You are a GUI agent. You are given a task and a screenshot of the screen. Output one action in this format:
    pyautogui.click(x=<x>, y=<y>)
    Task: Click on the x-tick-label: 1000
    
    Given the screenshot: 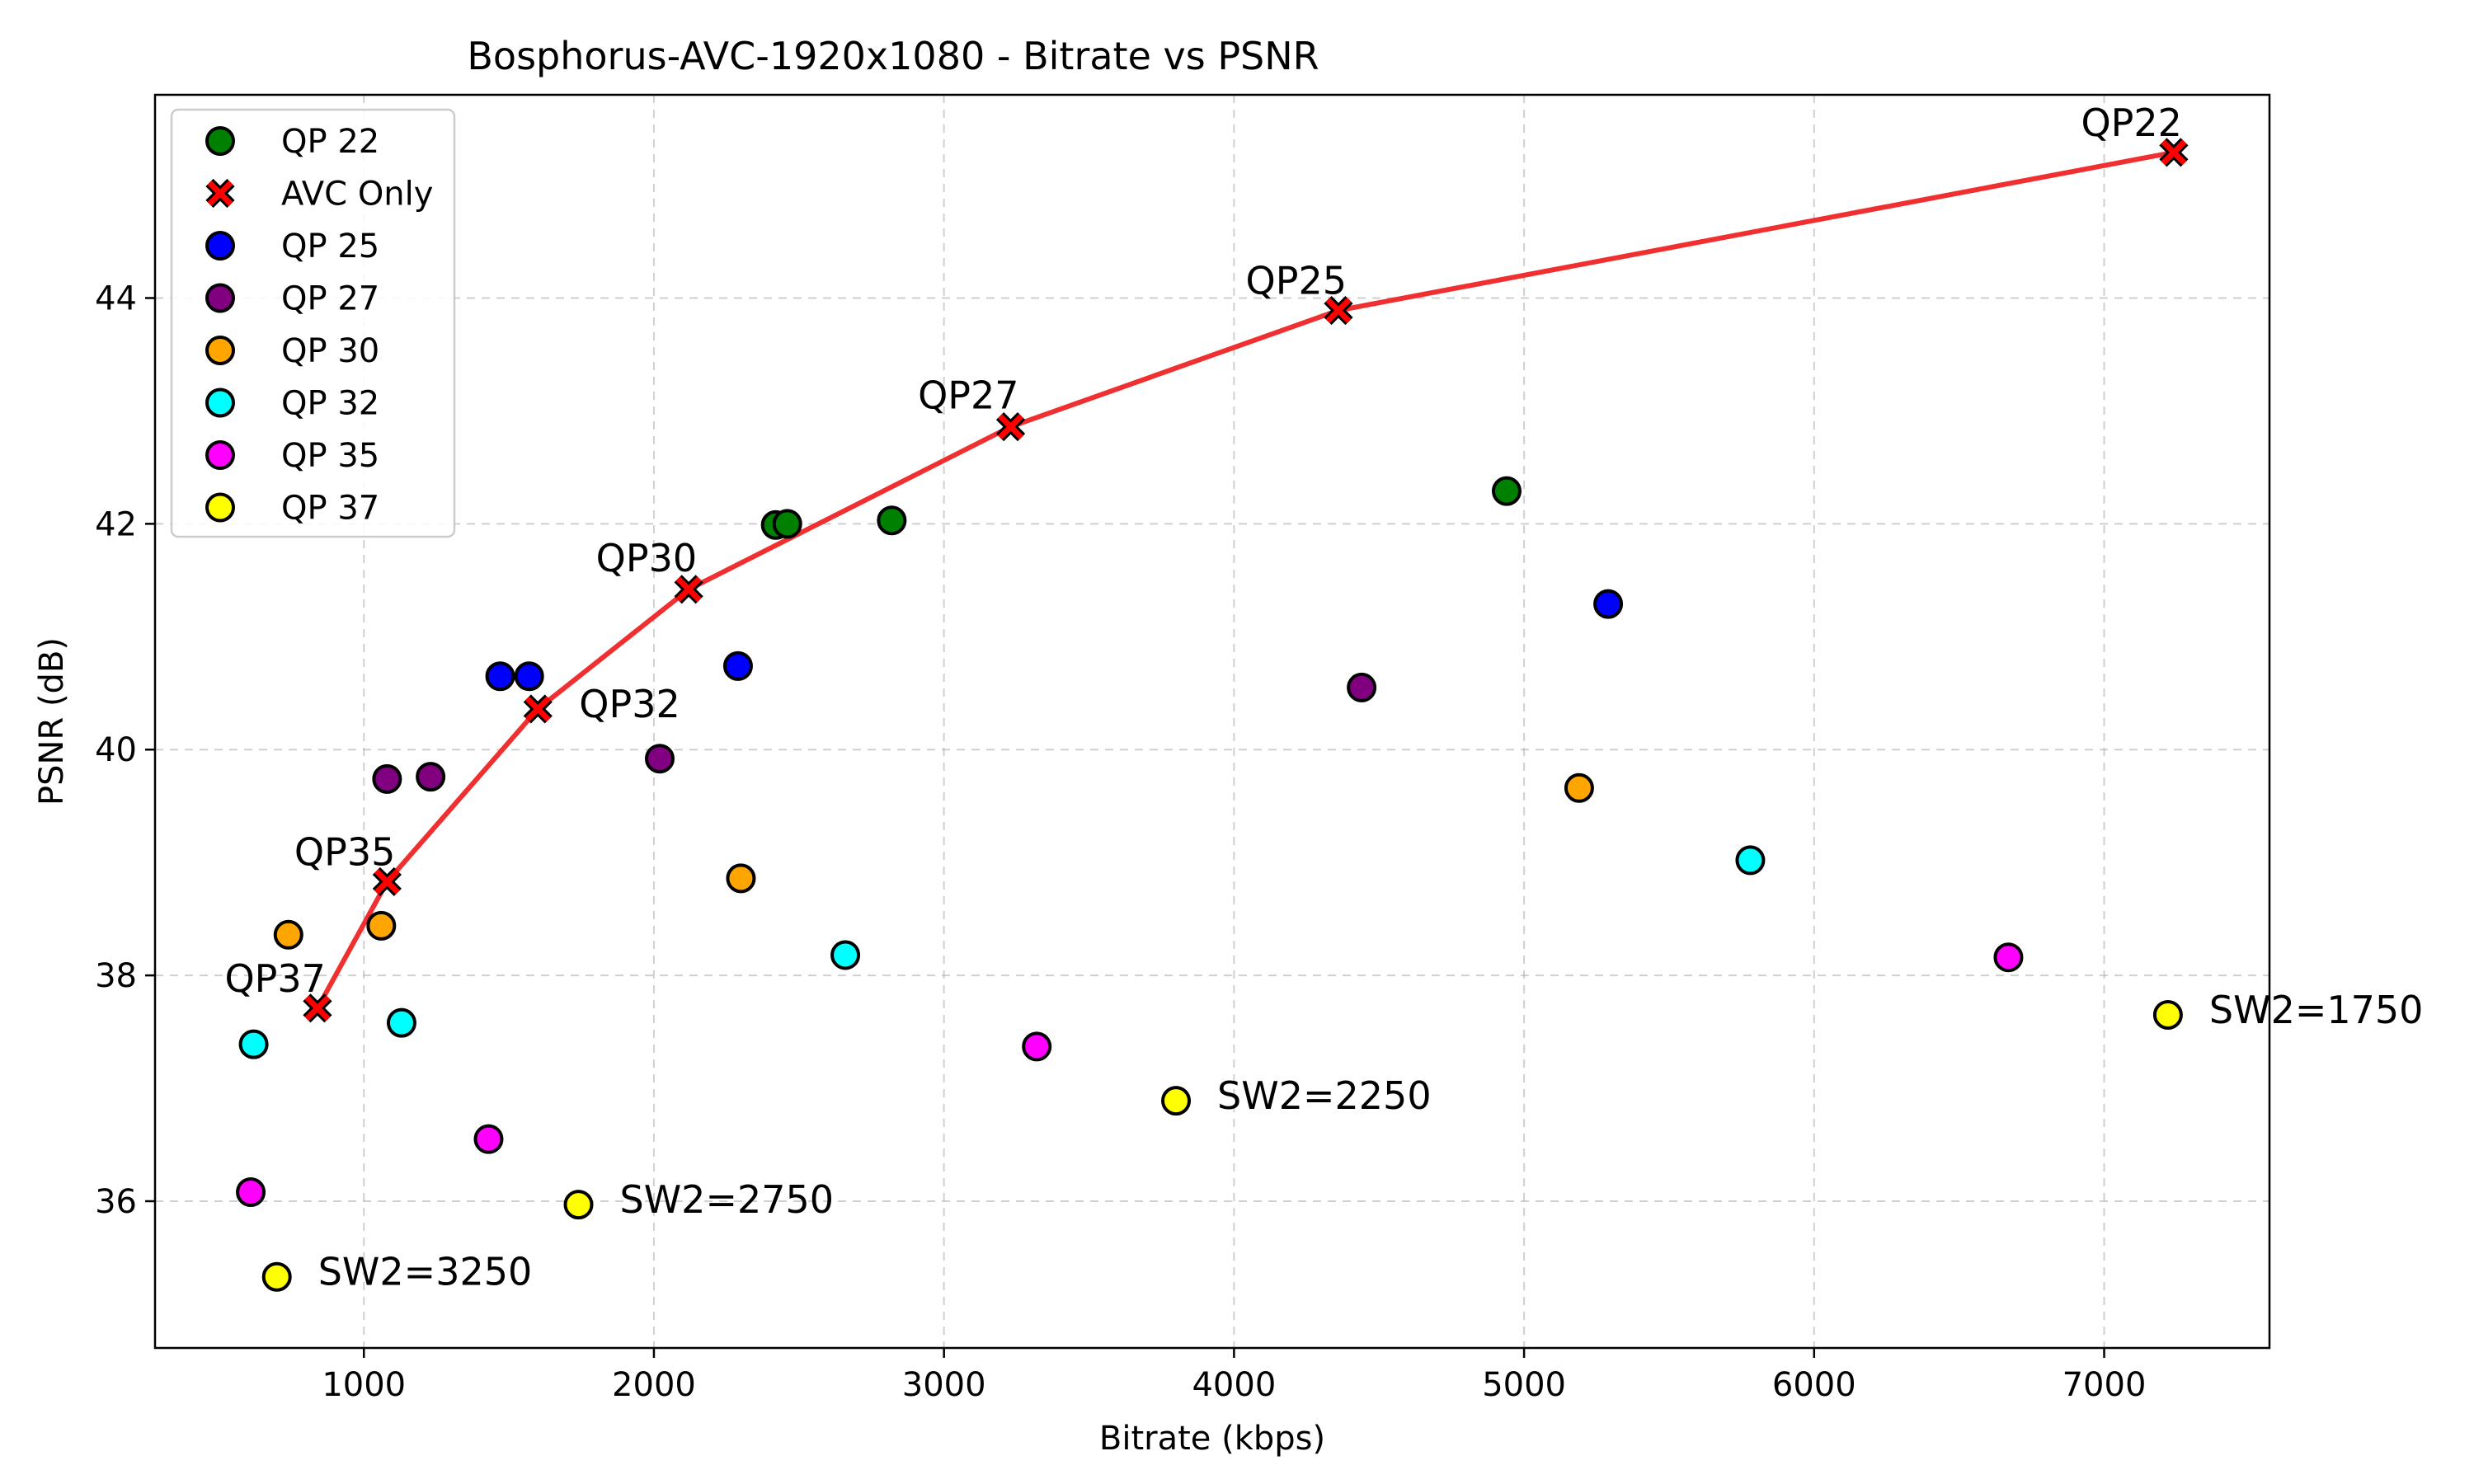 What is the action you would take?
    pyautogui.click(x=364, y=1385)
    